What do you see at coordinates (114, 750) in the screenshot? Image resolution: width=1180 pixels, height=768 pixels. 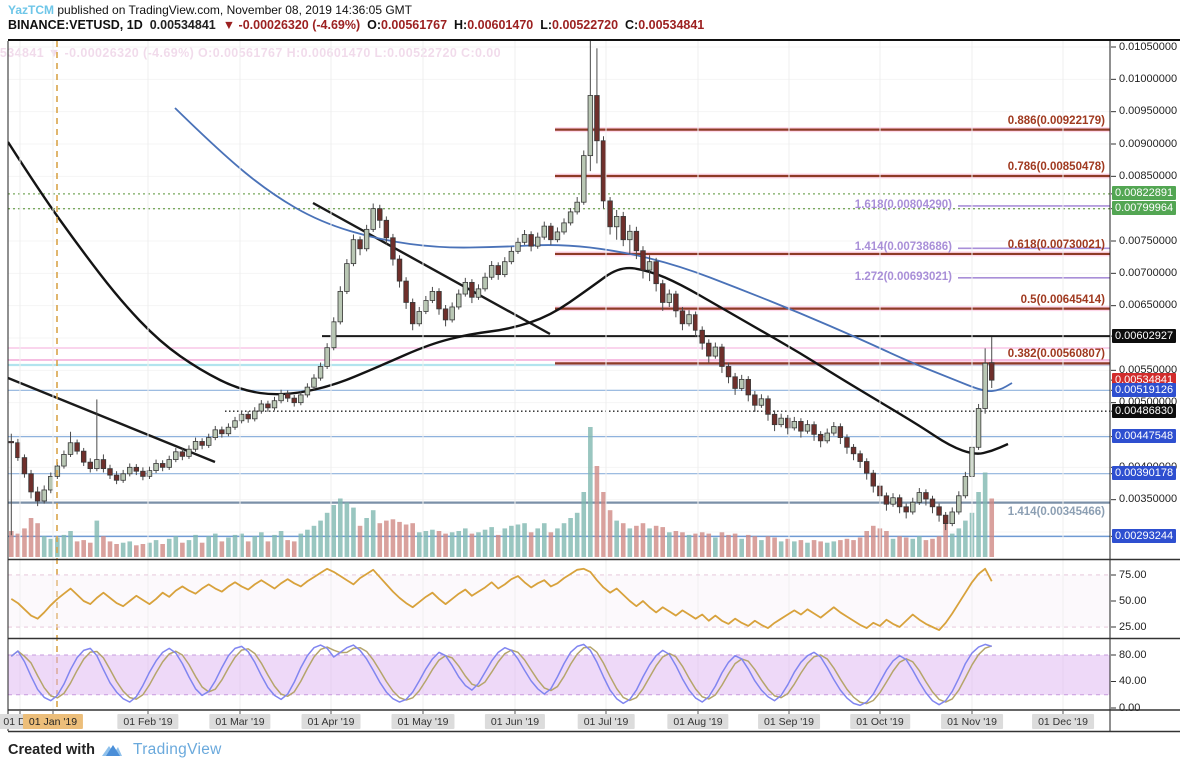 I see `tradingview-logo-icon` at bounding box center [114, 750].